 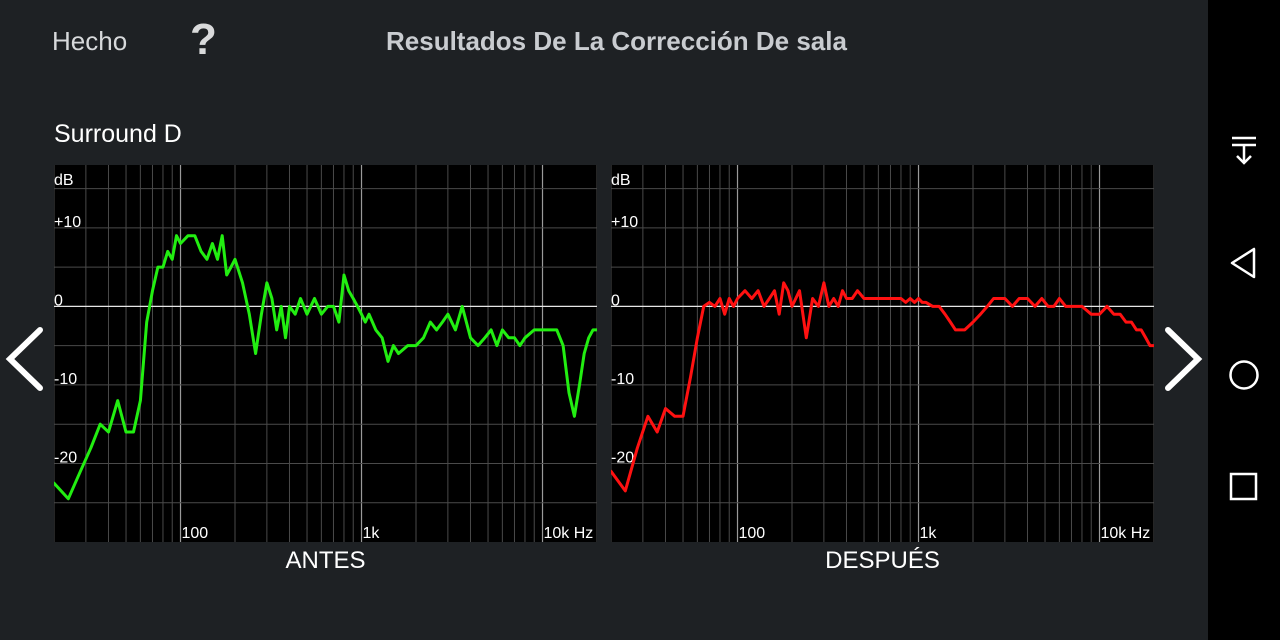 What do you see at coordinates (203, 39) in the screenshot?
I see `help-button: ?` at bounding box center [203, 39].